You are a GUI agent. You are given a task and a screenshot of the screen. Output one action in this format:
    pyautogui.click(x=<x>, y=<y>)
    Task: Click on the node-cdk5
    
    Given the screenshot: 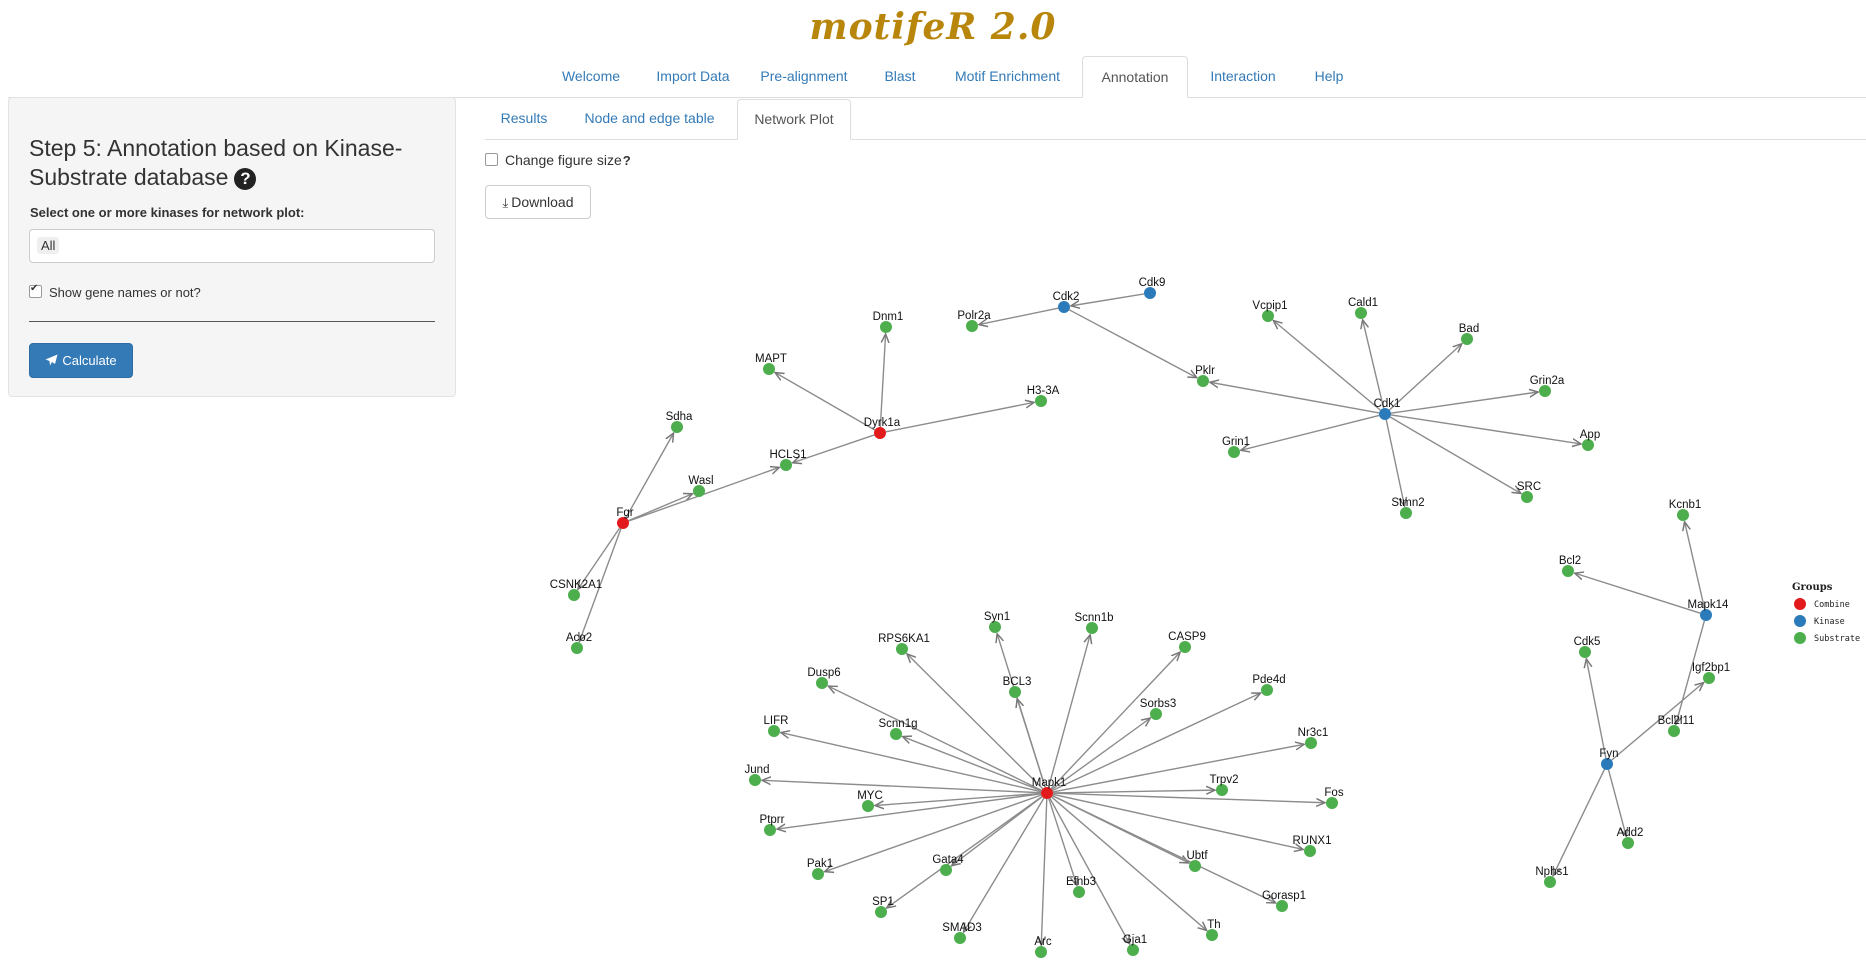 What is the action you would take?
    pyautogui.click(x=1585, y=652)
    